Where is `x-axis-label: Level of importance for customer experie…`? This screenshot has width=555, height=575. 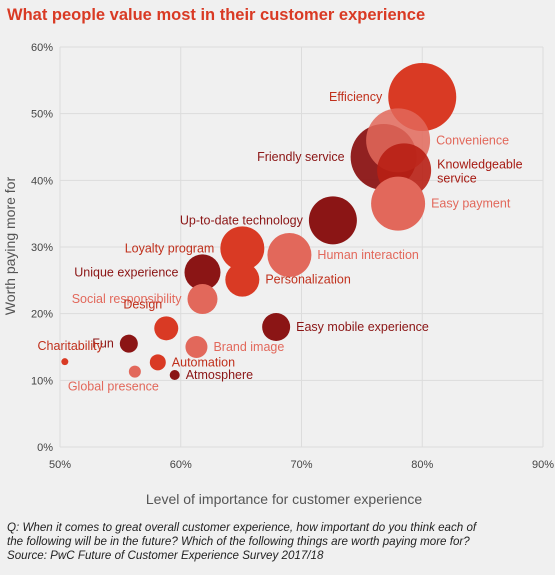
x-axis-label: Level of importance for customer experie… is located at coordinates (284, 499).